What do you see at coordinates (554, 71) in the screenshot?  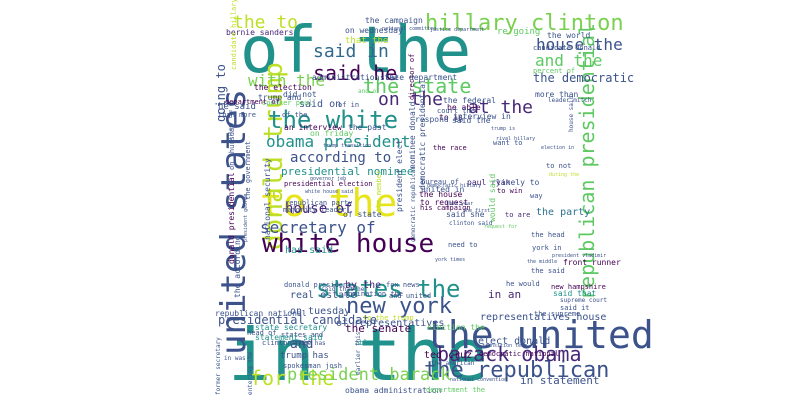 I see `word-percent-of: percent of` at bounding box center [554, 71].